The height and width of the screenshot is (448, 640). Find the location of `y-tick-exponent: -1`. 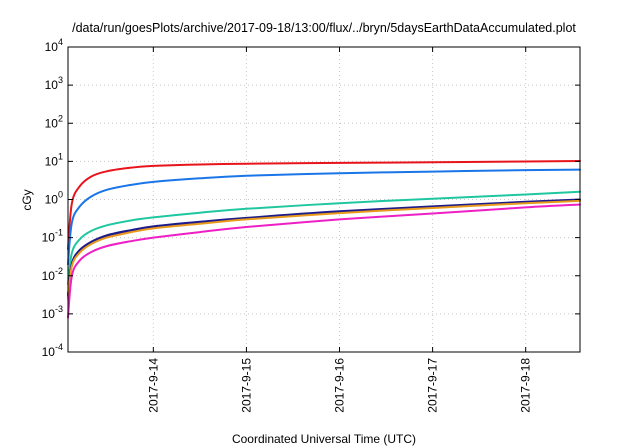

y-tick-exponent: -1 is located at coordinates (59, 233).